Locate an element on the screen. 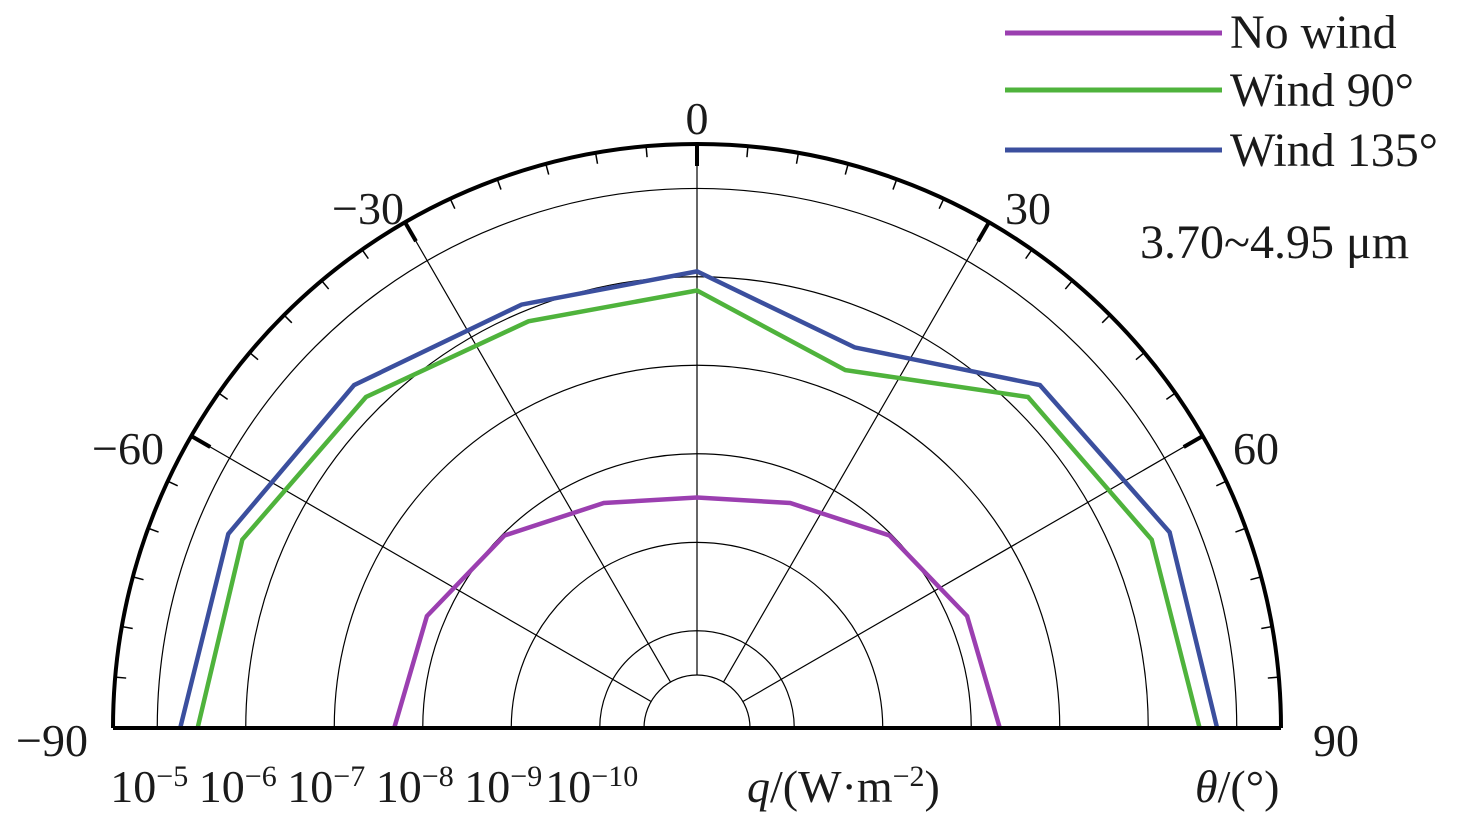 This screenshot has height=820, width=1476. radial-tick-exp: −7 is located at coordinates (349, 776).